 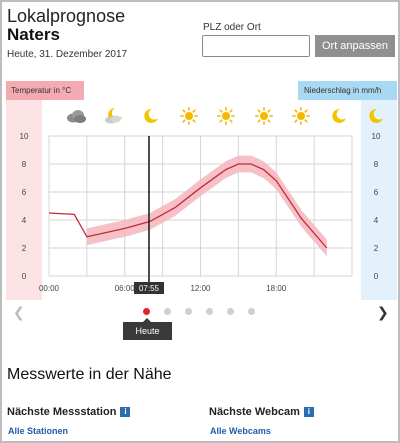 What do you see at coordinates (33, 34) in the screenshot?
I see `location-name: Naters` at bounding box center [33, 34].